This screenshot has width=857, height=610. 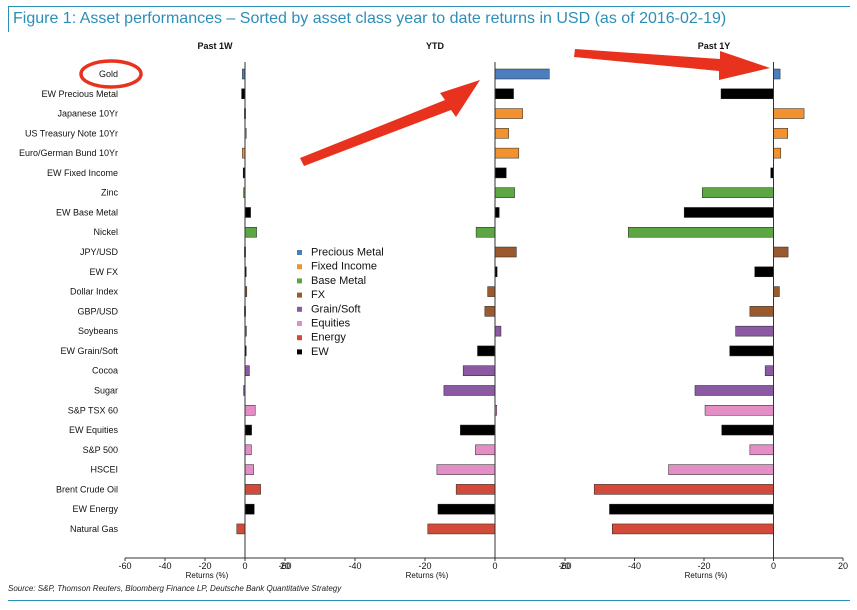 I want to click on panel-title: YTD, so click(x=435, y=46).